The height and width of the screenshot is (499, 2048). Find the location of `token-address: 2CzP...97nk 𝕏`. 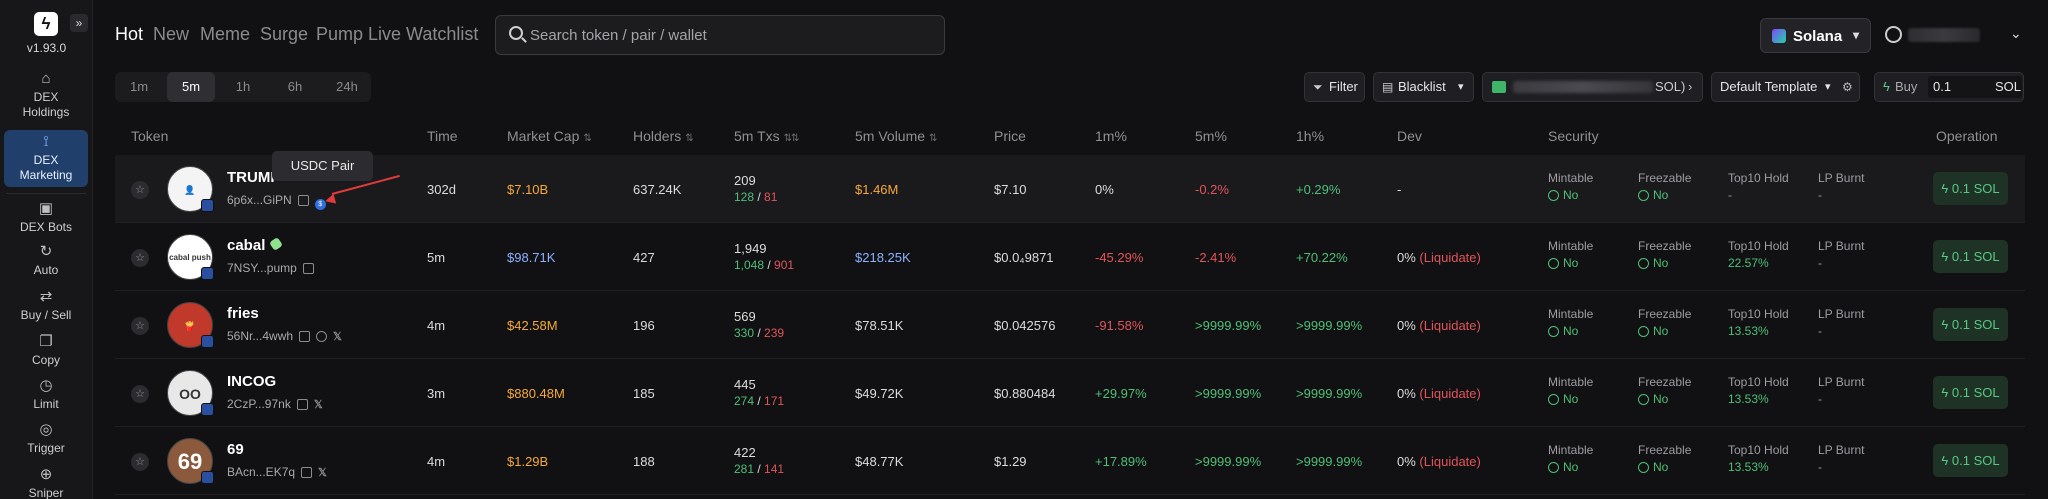

token-address: 2CzP...97nk 𝕏 is located at coordinates (275, 404).